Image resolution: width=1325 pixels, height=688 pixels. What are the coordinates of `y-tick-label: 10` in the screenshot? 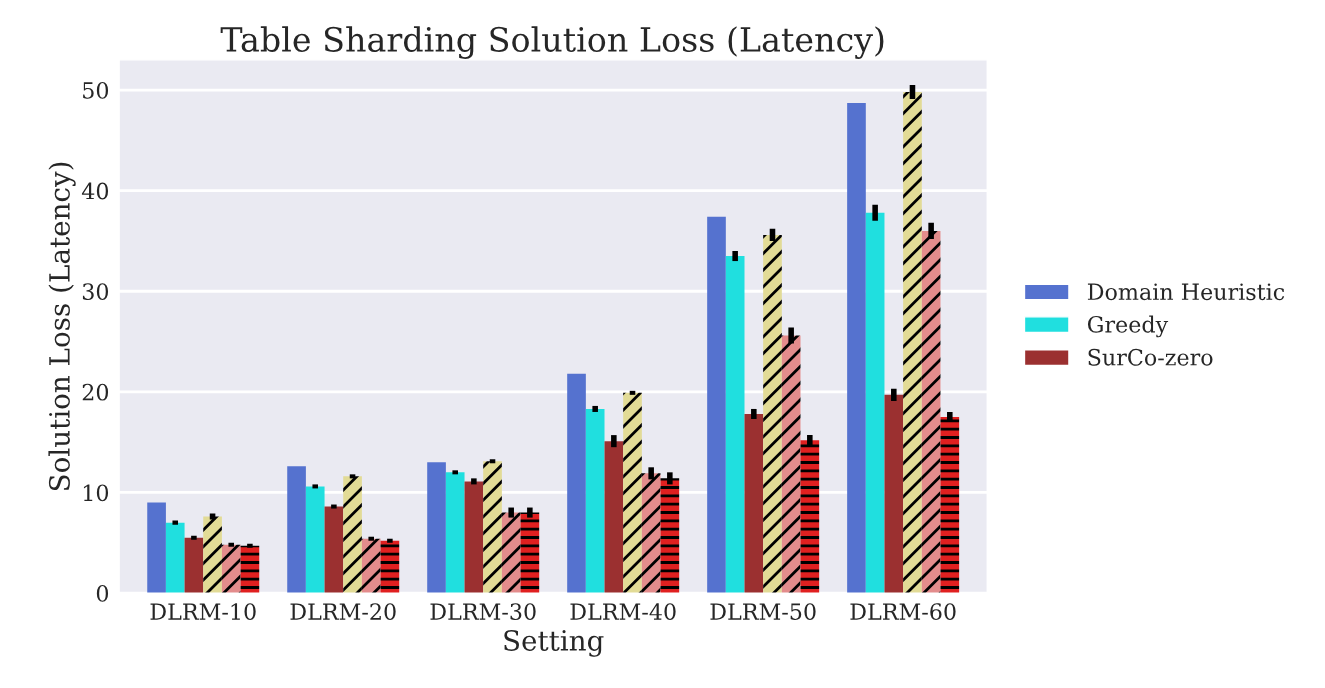 It's located at (96, 493).